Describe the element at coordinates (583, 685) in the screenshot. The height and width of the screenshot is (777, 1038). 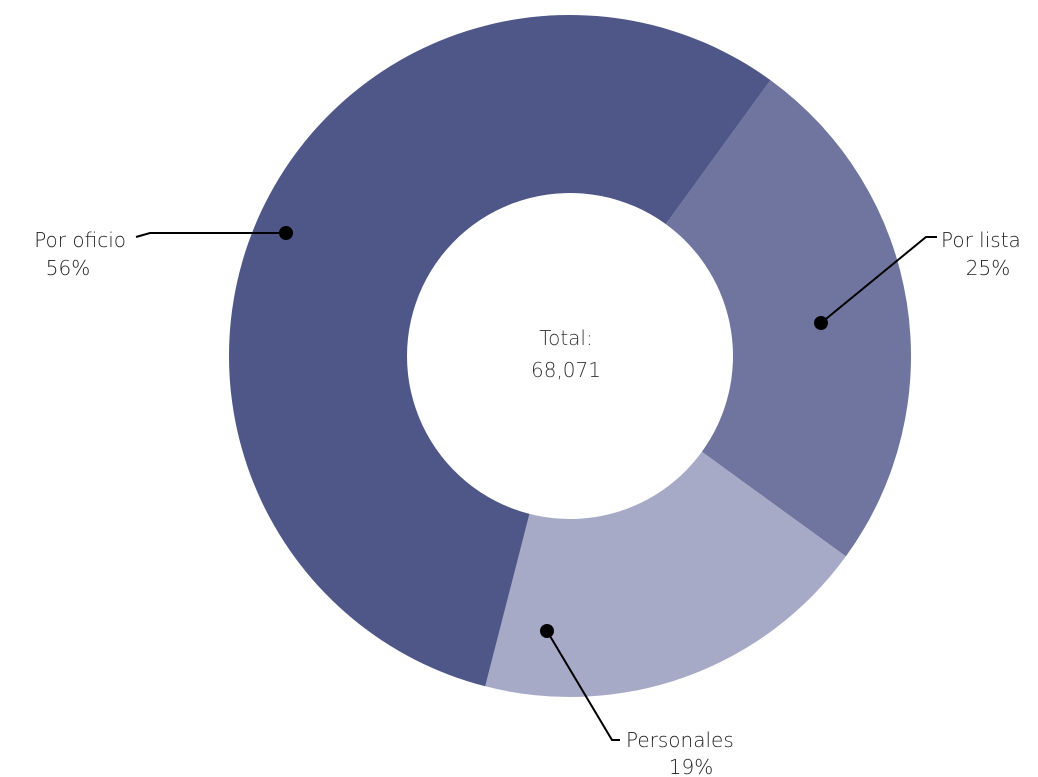
I see `leader-personales` at that location.